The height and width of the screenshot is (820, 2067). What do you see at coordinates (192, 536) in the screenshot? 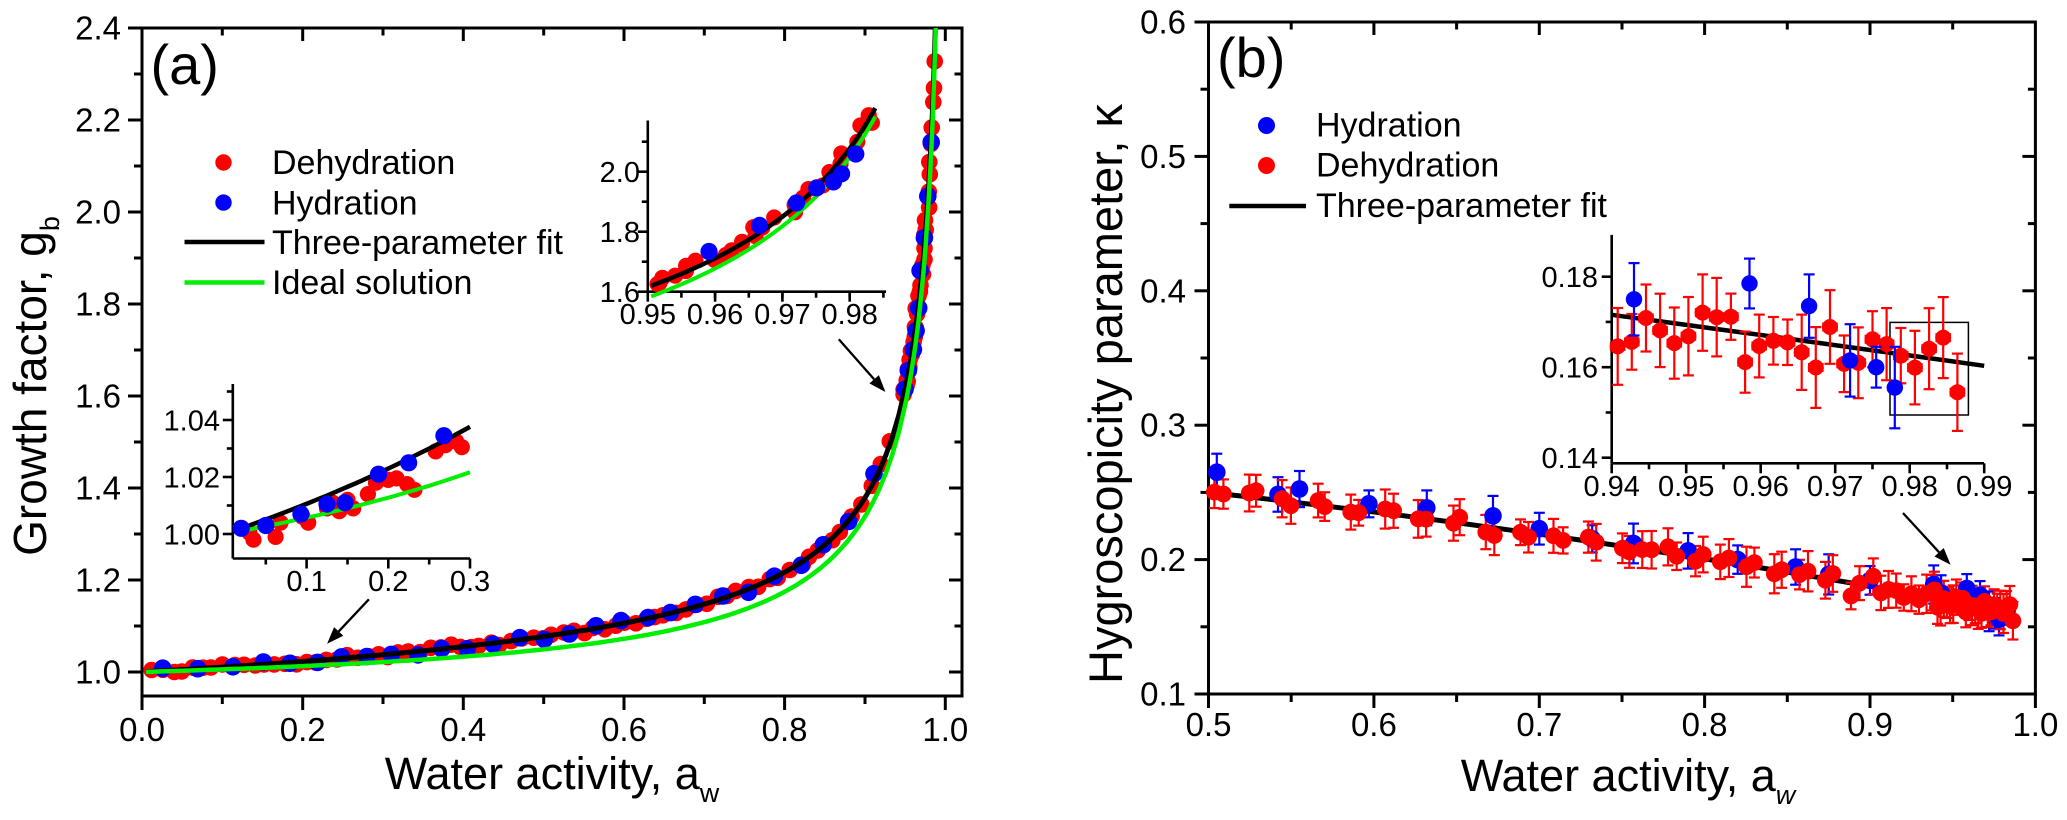
I see `svg-text: 1.00` at bounding box center [192, 536].